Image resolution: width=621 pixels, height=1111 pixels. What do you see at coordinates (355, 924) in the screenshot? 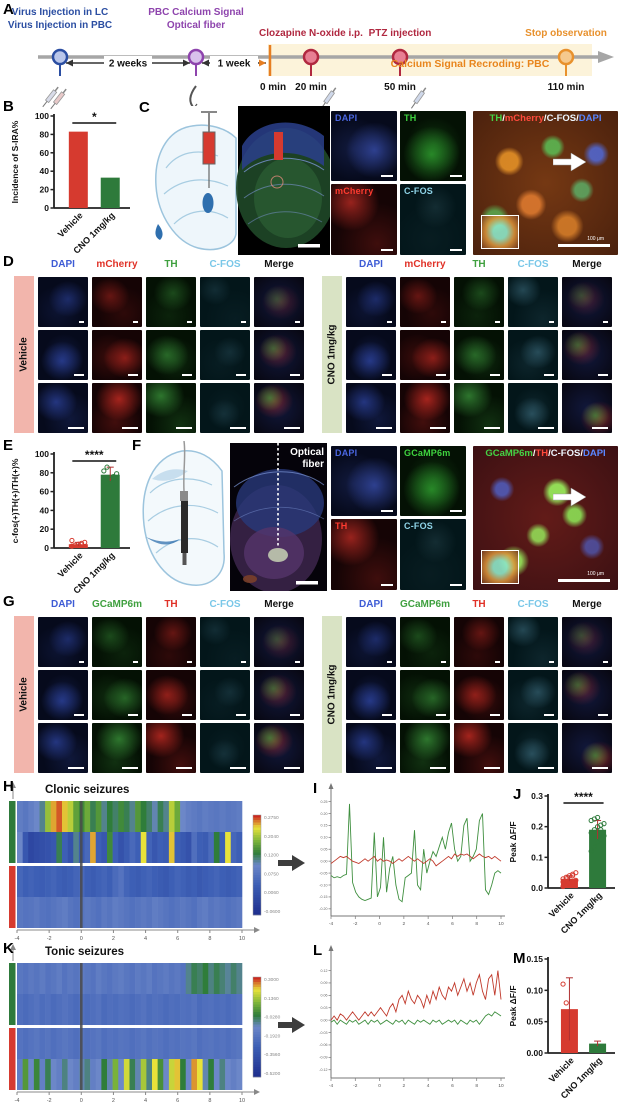
I see `x-tick-label: -2` at bounding box center [355, 924].